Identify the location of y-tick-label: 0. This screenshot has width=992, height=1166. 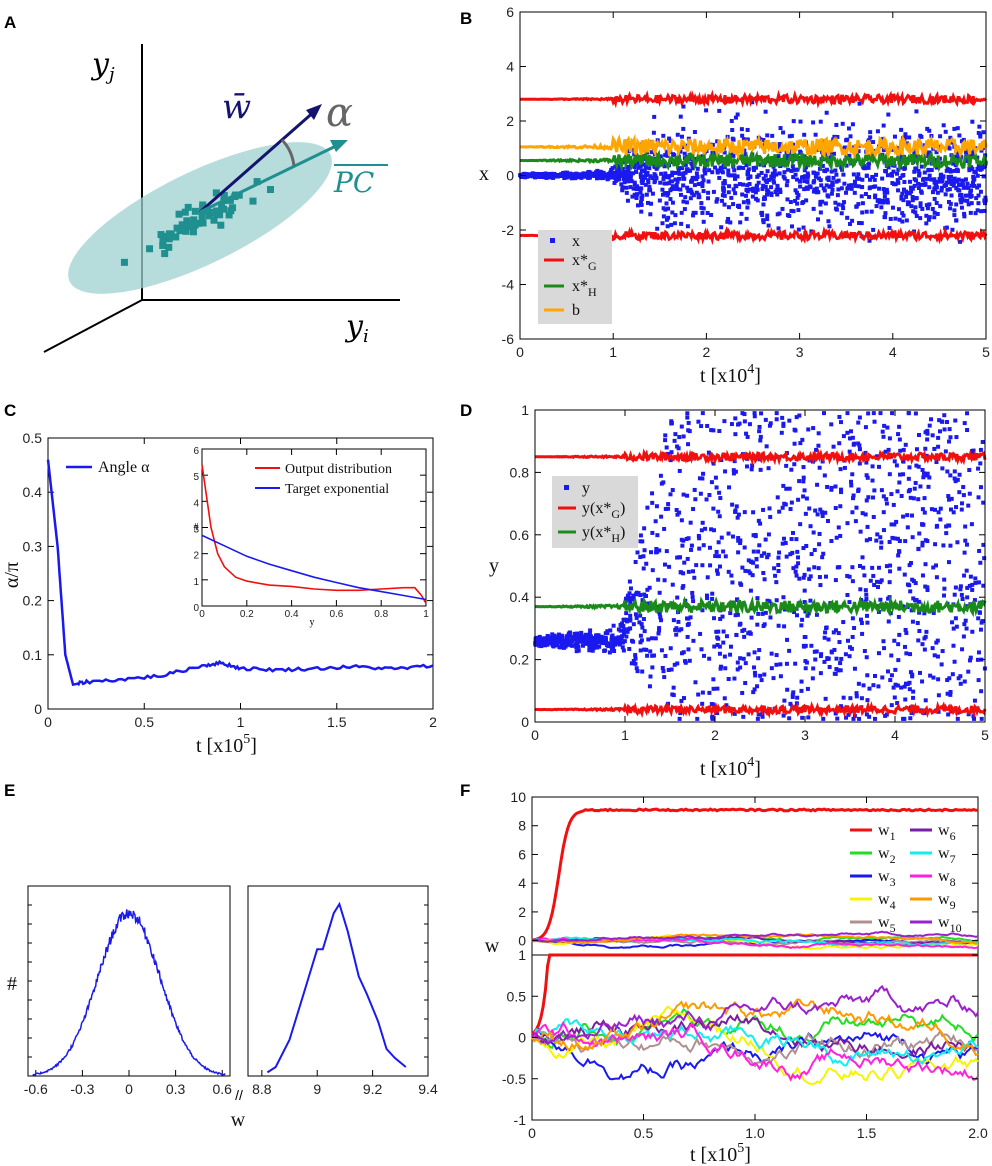
(522, 941).